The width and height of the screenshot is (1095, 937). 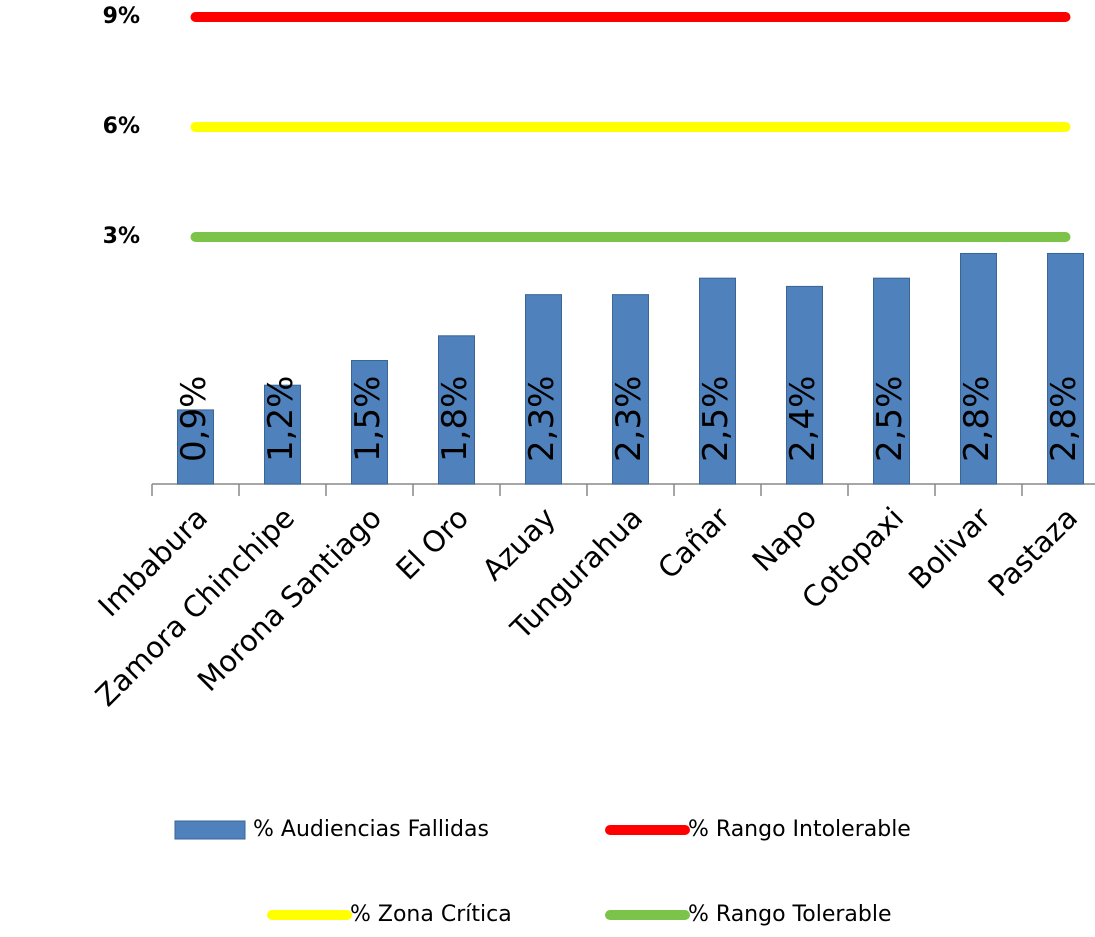 I want to click on x-tick-label: El Oro, so click(x=432, y=544).